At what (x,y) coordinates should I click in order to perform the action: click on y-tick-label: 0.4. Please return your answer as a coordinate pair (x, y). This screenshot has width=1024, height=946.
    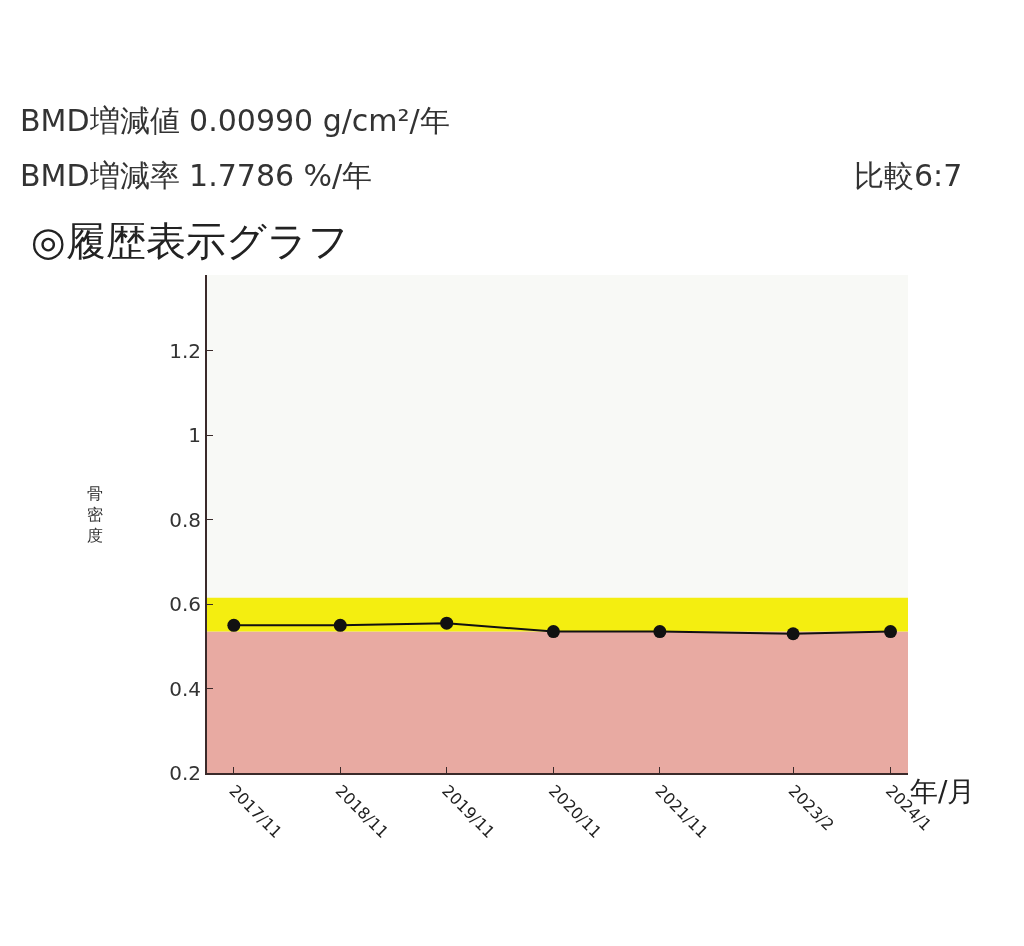
    Looking at the image, I should click on (185, 688).